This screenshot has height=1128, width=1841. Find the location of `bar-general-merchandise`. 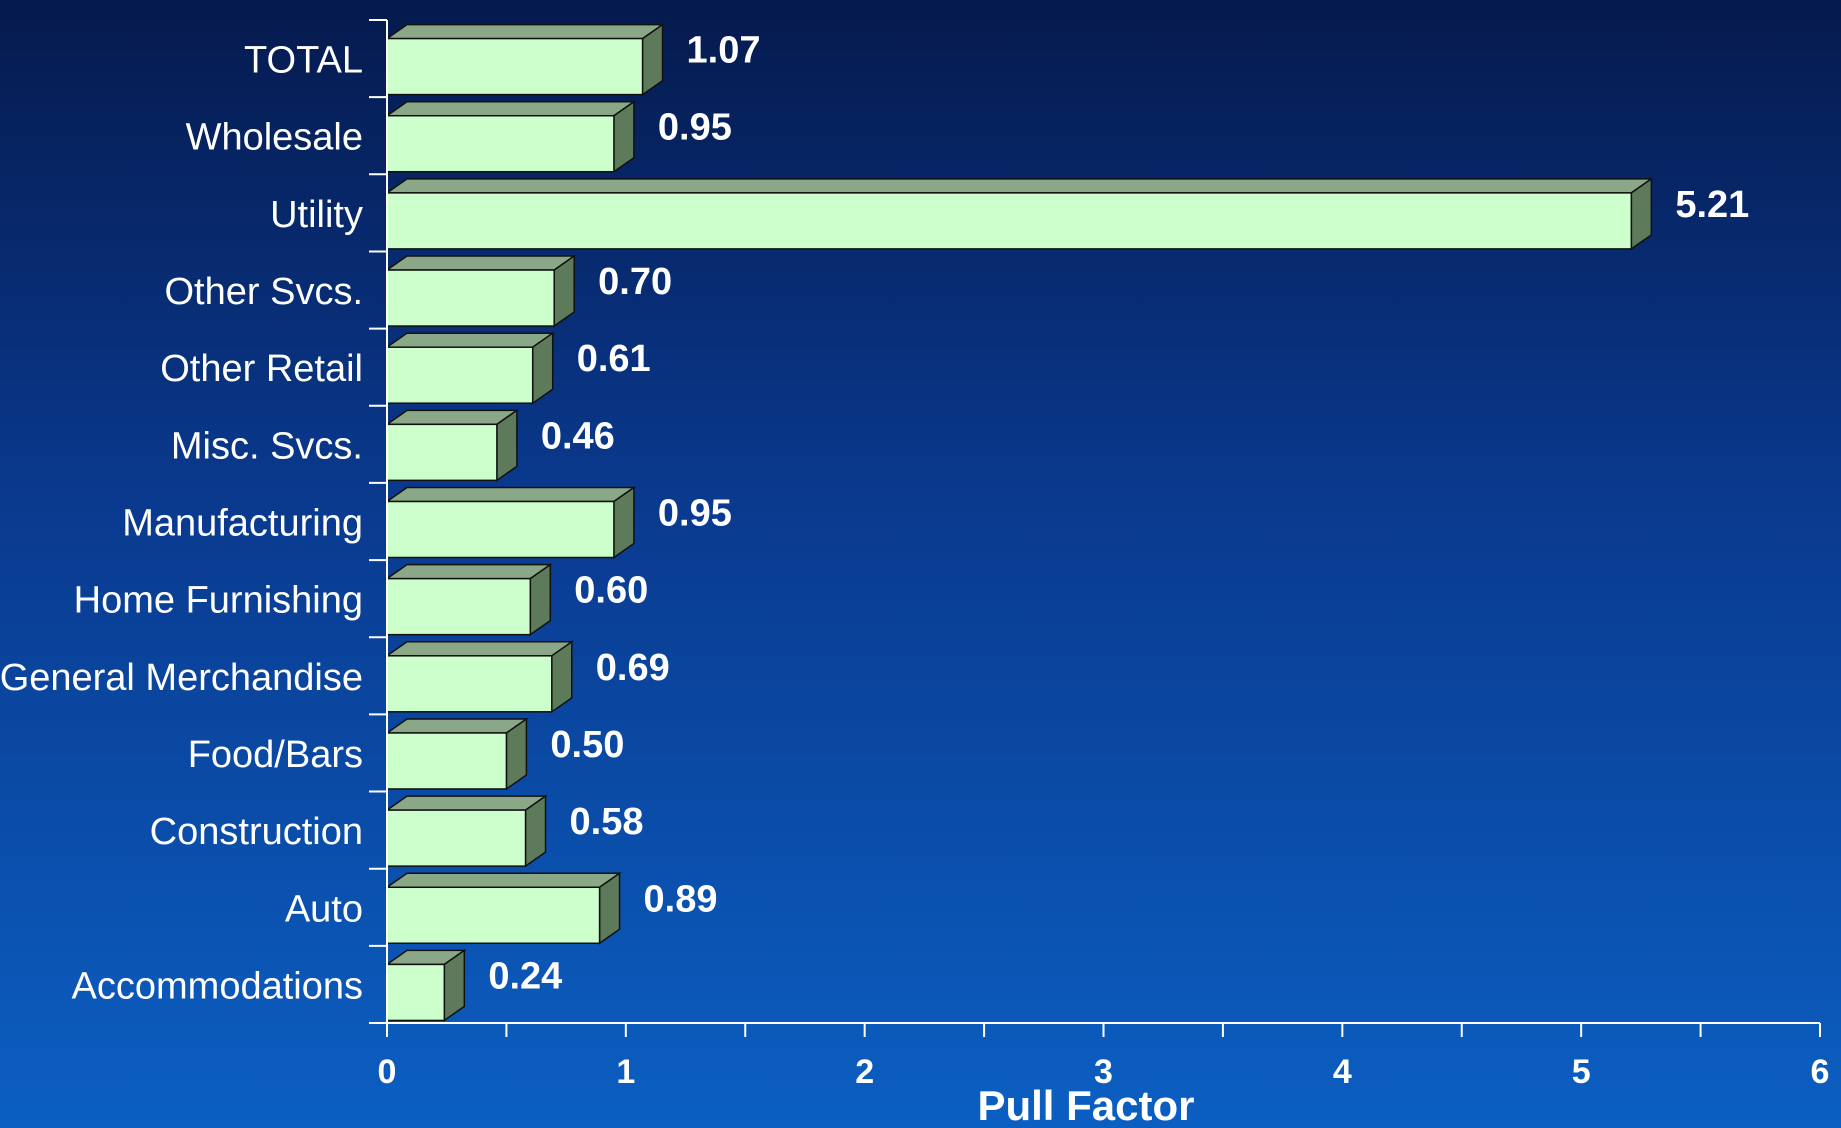

bar-general-merchandise is located at coordinates (479, 677).